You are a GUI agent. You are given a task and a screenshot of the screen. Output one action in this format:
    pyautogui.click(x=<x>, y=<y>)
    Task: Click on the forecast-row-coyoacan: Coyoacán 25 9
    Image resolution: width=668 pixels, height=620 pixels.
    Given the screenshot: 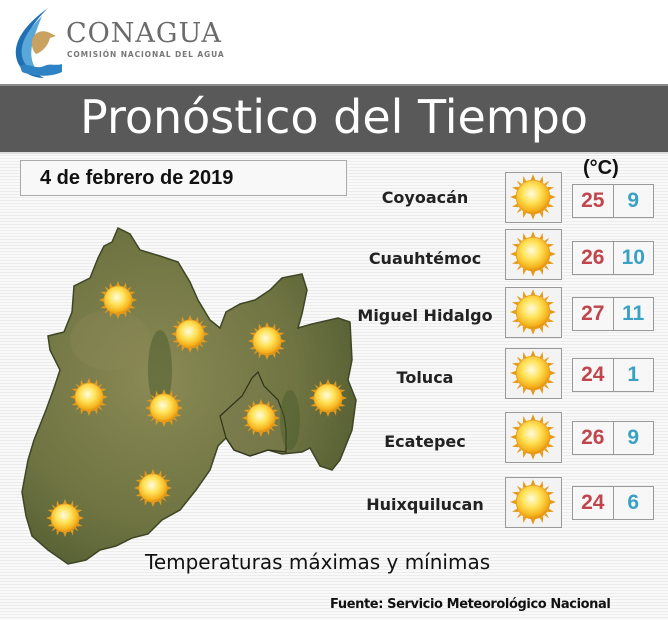 What is the action you would take?
    pyautogui.click(x=334, y=200)
    